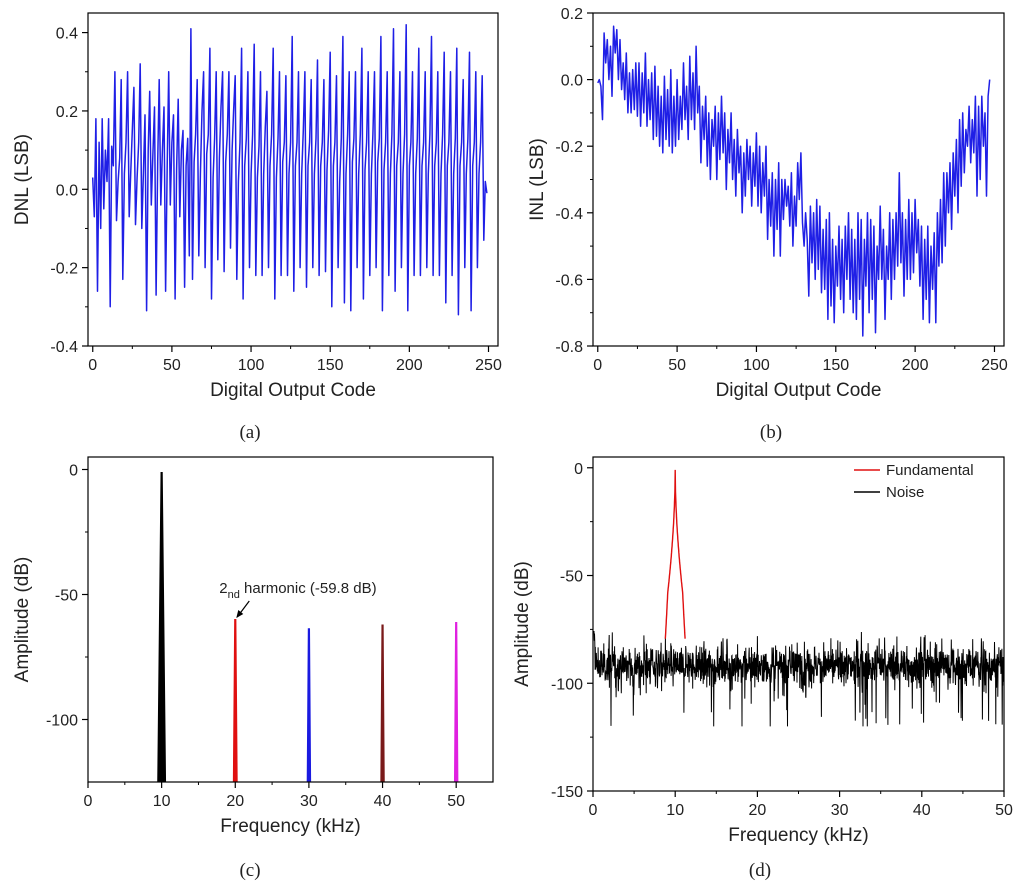 The height and width of the screenshot is (894, 1025). I want to click on legend-label: Noise, so click(905, 492).